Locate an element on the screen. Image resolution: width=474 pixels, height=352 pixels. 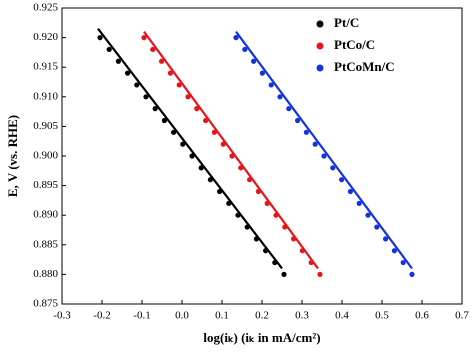
y-tick-label: 0.895 is located at coordinates (45, 185).